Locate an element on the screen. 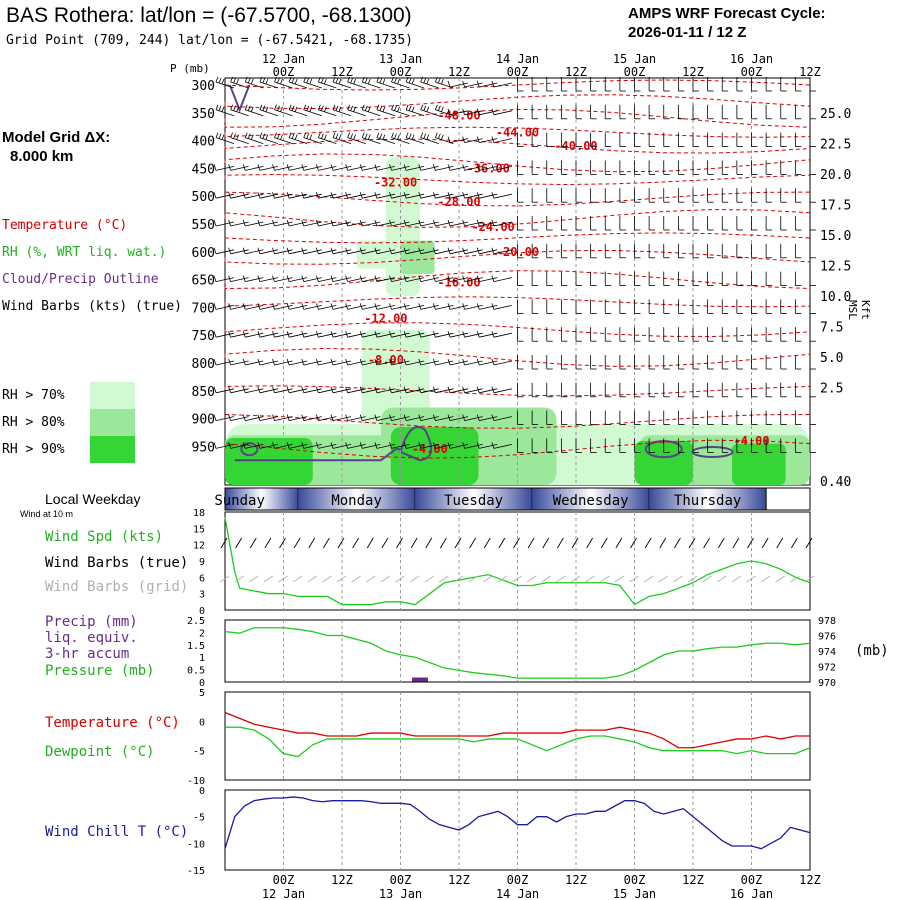 The width and height of the screenshot is (900, 900). precip-label-2: liq. equiv. is located at coordinates (91, 638).